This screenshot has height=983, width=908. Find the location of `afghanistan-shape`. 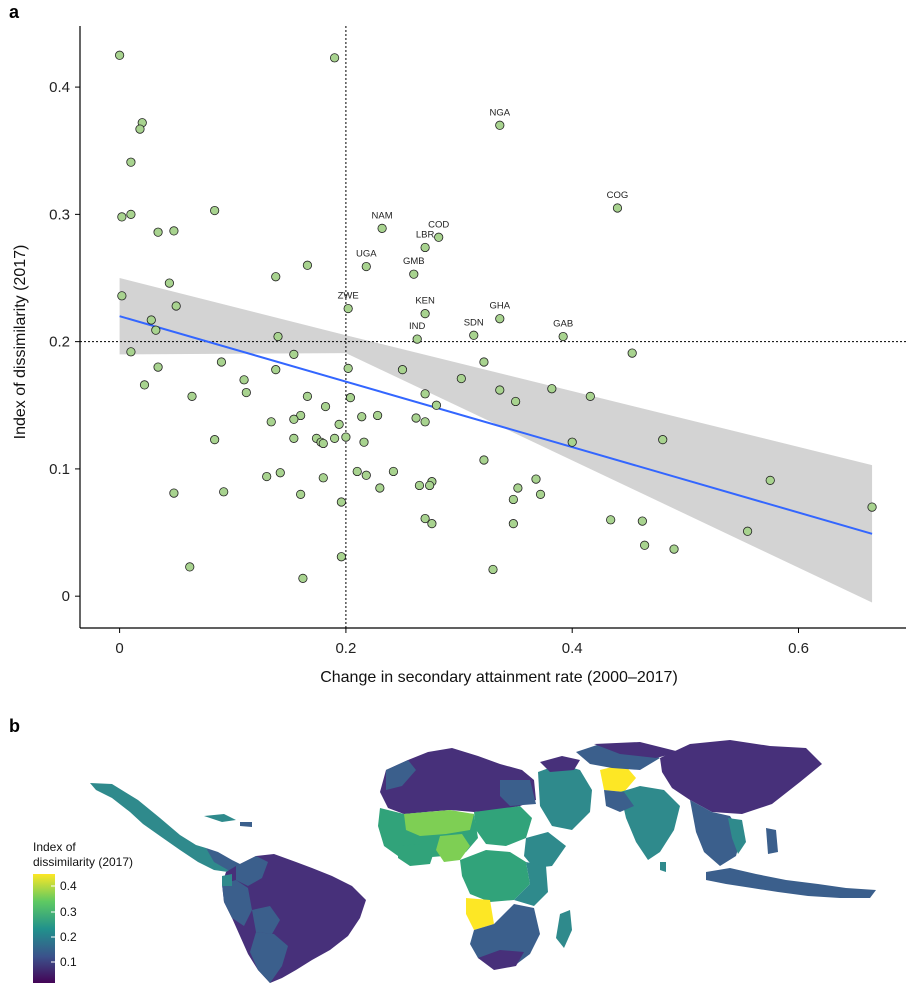

afghanistan-shape is located at coordinates (618, 778).